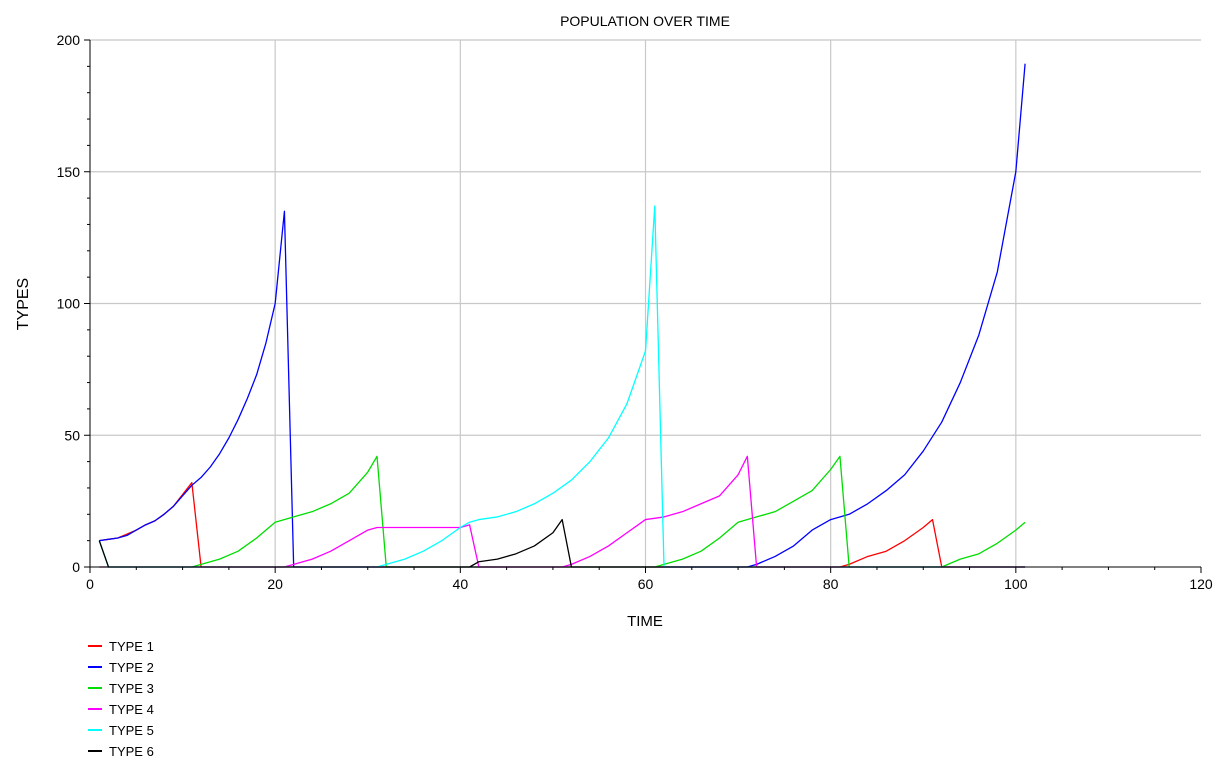 This screenshot has height=776, width=1229. What do you see at coordinates (76, 567) in the screenshot?
I see `y-tick-label: 0` at bounding box center [76, 567].